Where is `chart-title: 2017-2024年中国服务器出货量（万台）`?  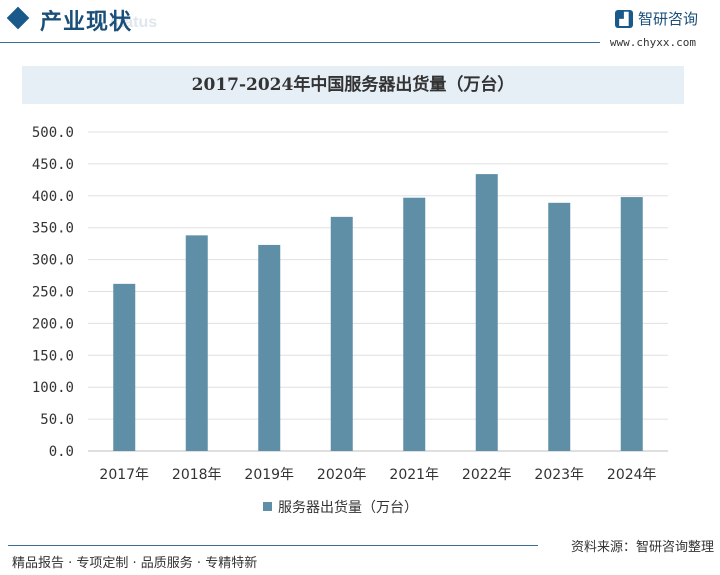 chart-title: 2017-2024年中国服务器出货量（万台） is located at coordinates (353, 85).